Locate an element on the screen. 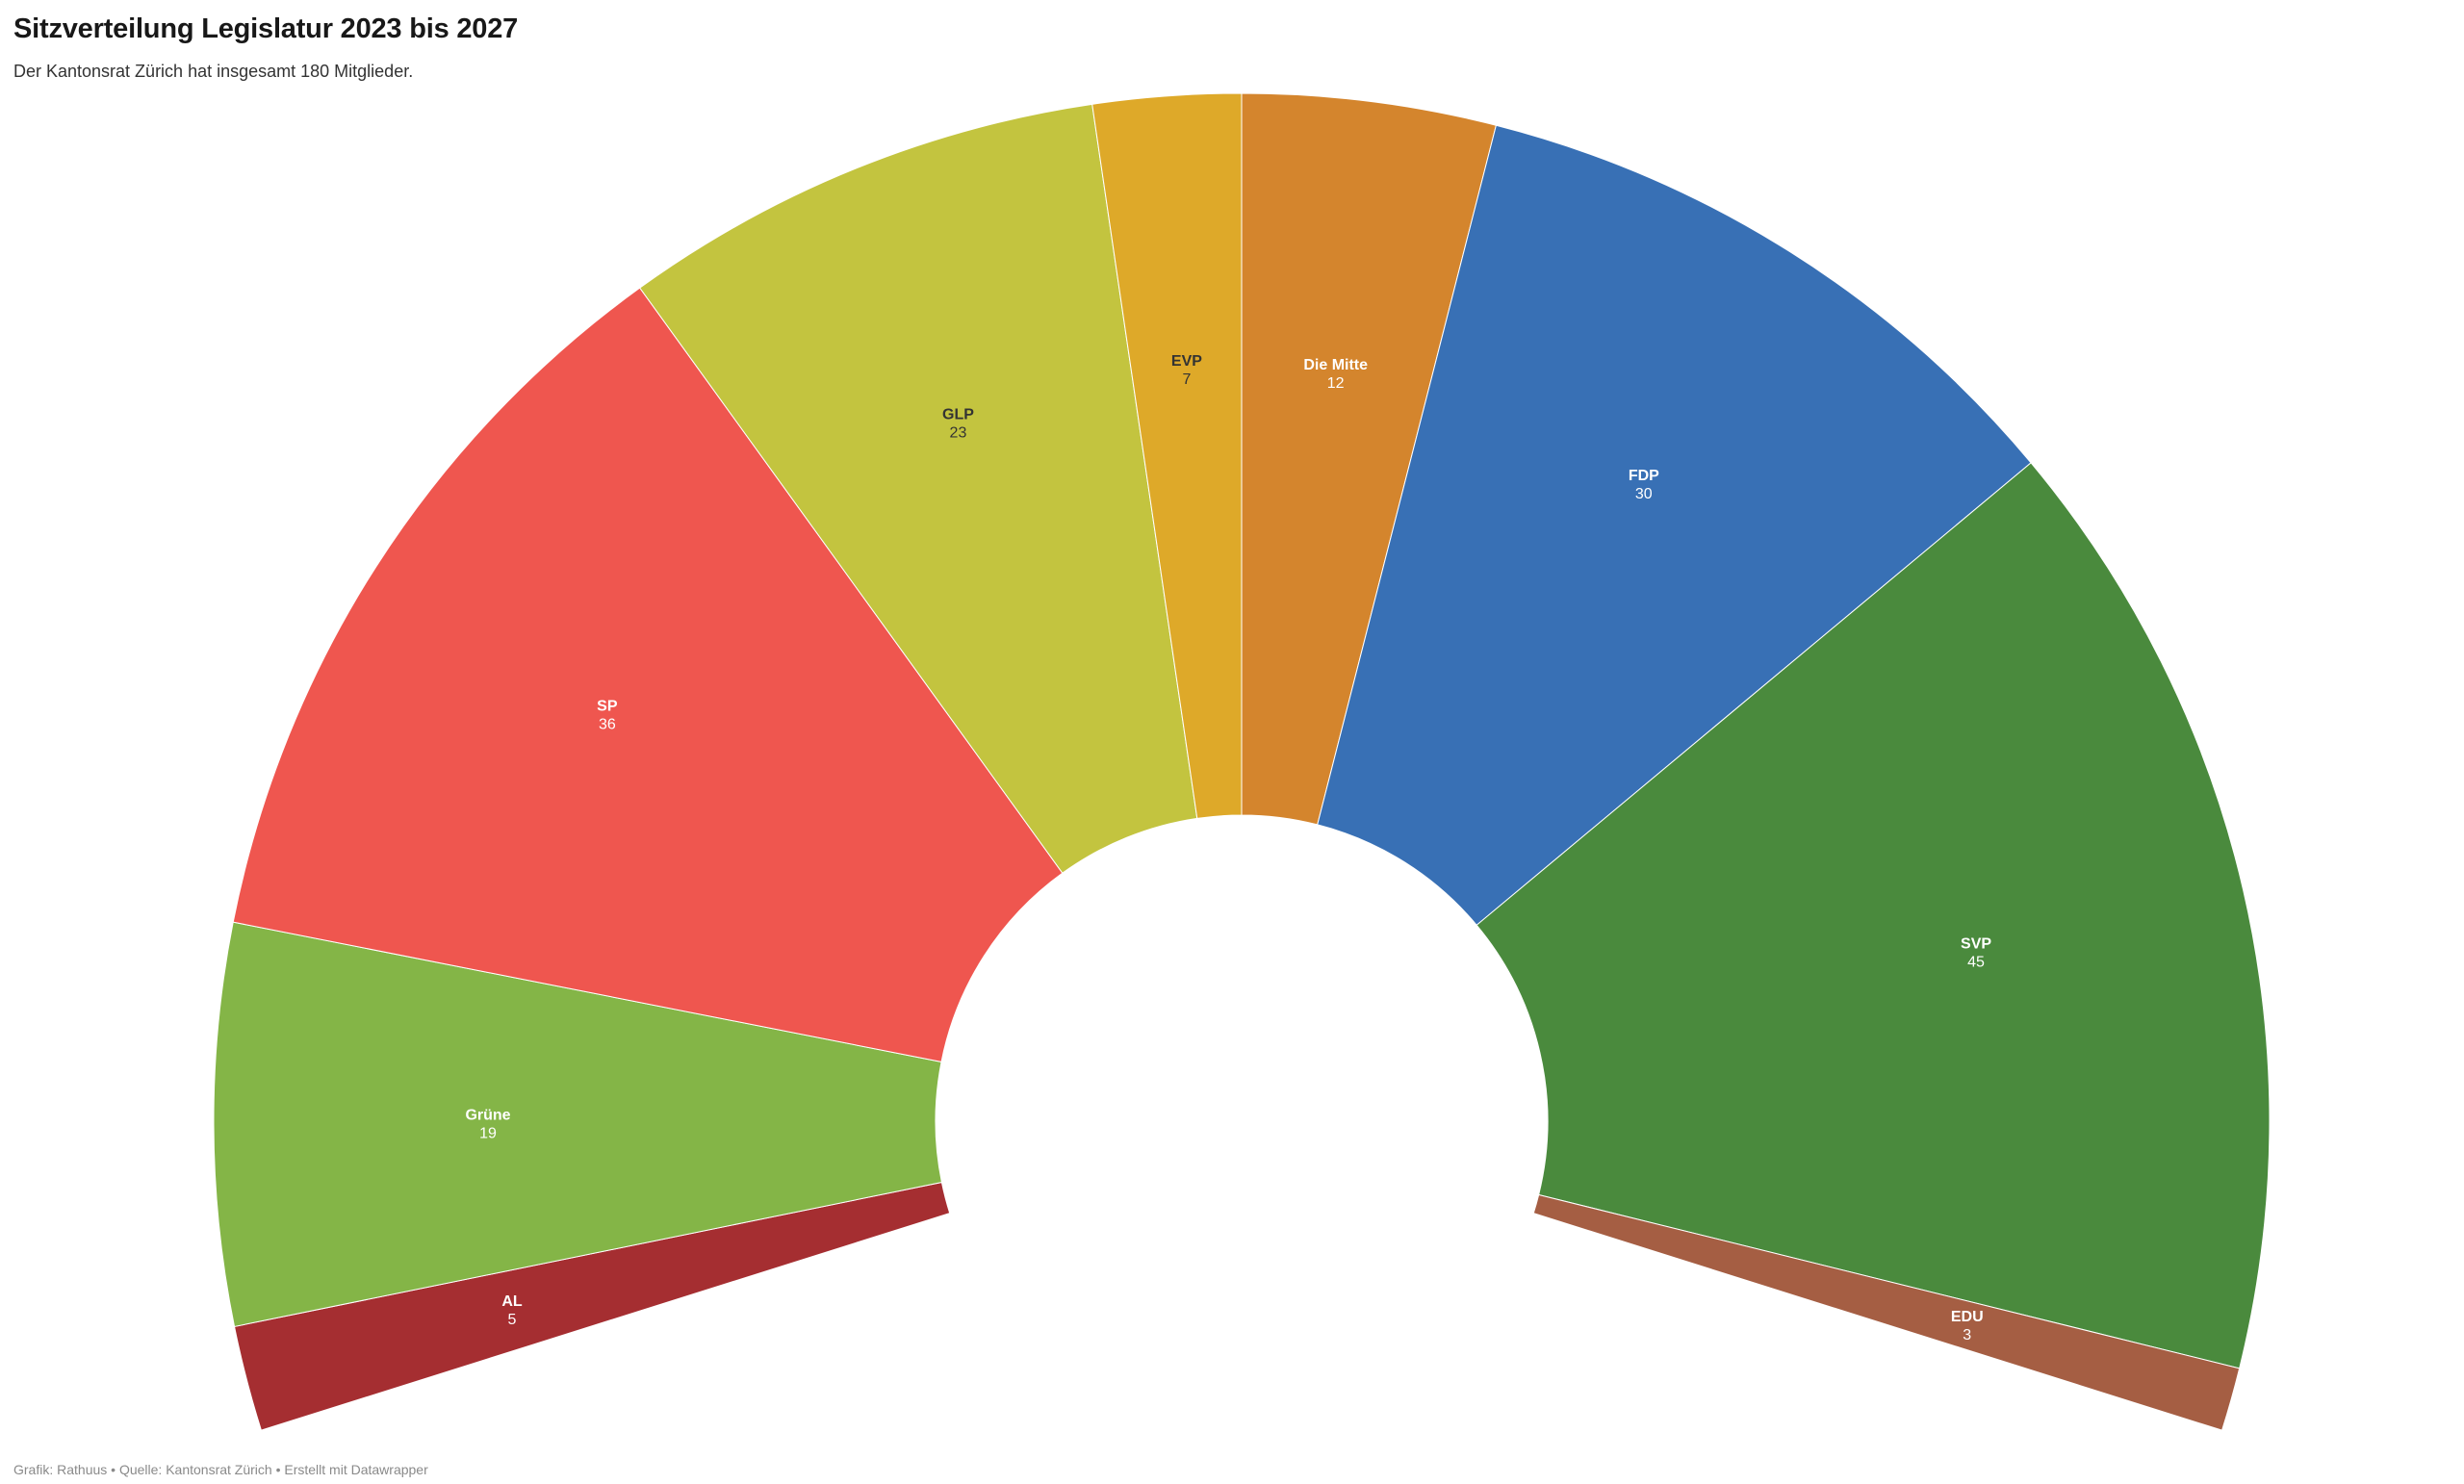 The width and height of the screenshot is (2464, 1484). slice-label-sp: SP is located at coordinates (607, 706).